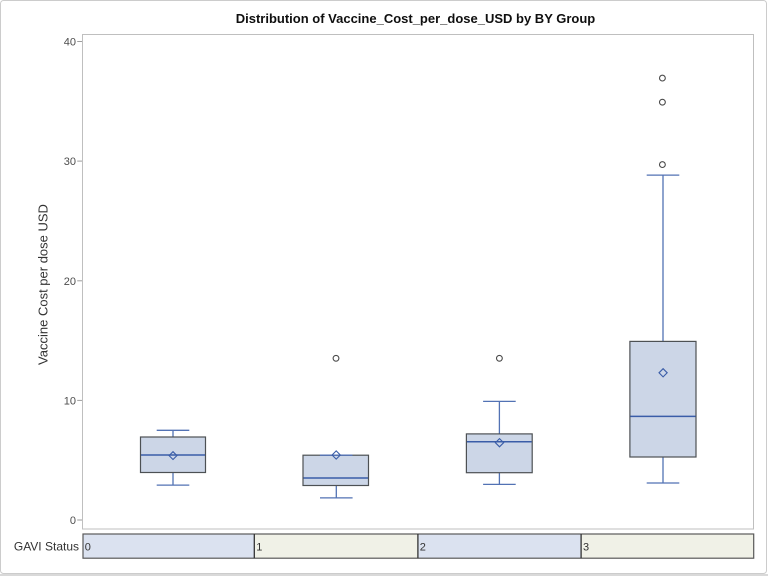 This screenshot has height=576, width=768. Describe the element at coordinates (43, 284) in the screenshot. I see `svg-text: Vaccine Cost per dose USD` at that location.